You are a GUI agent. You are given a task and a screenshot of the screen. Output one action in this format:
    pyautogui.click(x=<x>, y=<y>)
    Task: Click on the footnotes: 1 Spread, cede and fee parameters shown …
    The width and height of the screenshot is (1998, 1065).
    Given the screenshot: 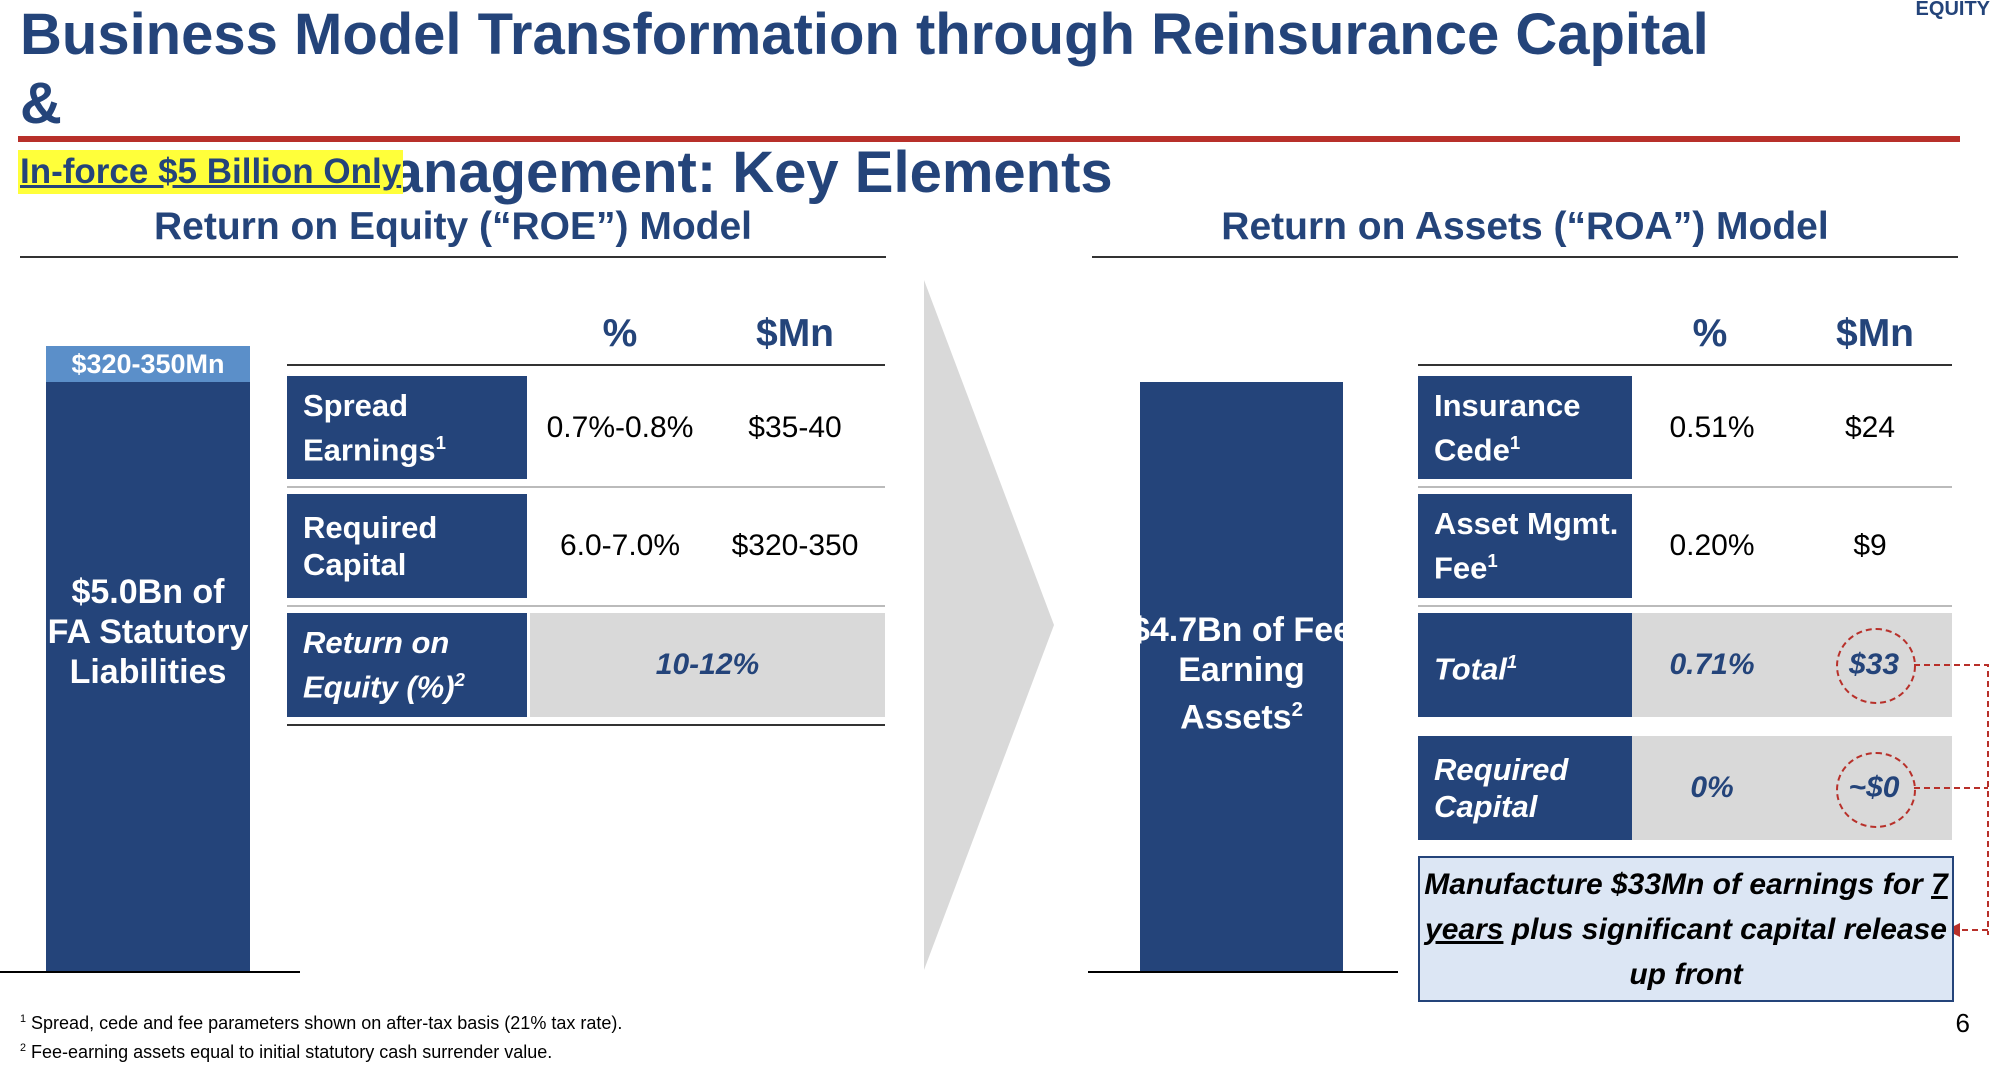 What is the action you would take?
    pyautogui.click(x=520, y=1036)
    